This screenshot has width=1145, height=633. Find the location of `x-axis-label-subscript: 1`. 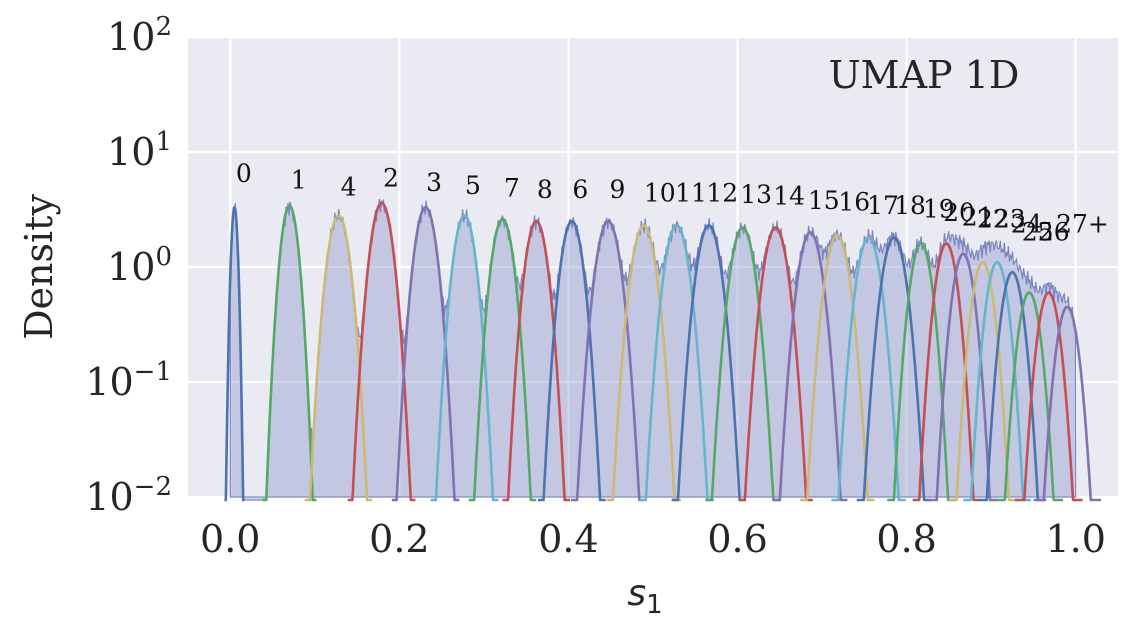

x-axis-label-subscript: 1 is located at coordinates (654, 605).